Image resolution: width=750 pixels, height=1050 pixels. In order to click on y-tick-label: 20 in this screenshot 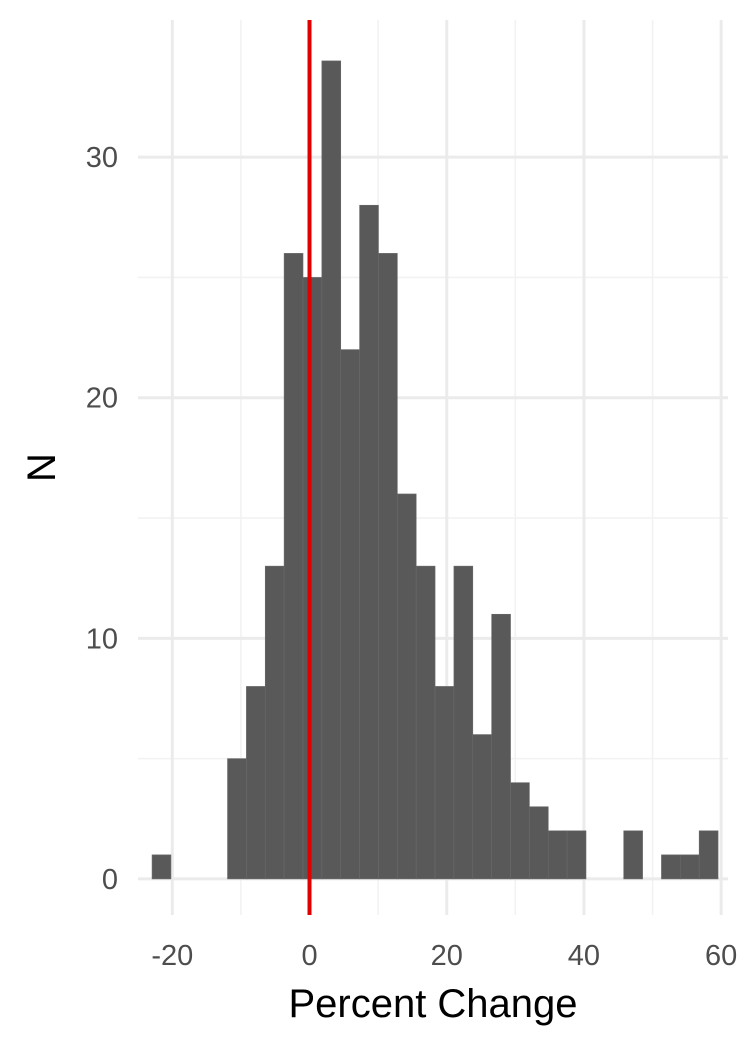, I will do `click(102, 399)`.